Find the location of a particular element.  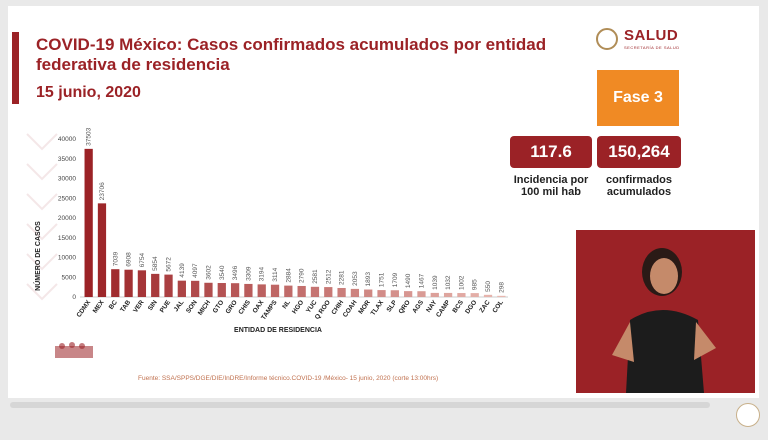

bar-value-label: 1893 is located at coordinates (368, 279).